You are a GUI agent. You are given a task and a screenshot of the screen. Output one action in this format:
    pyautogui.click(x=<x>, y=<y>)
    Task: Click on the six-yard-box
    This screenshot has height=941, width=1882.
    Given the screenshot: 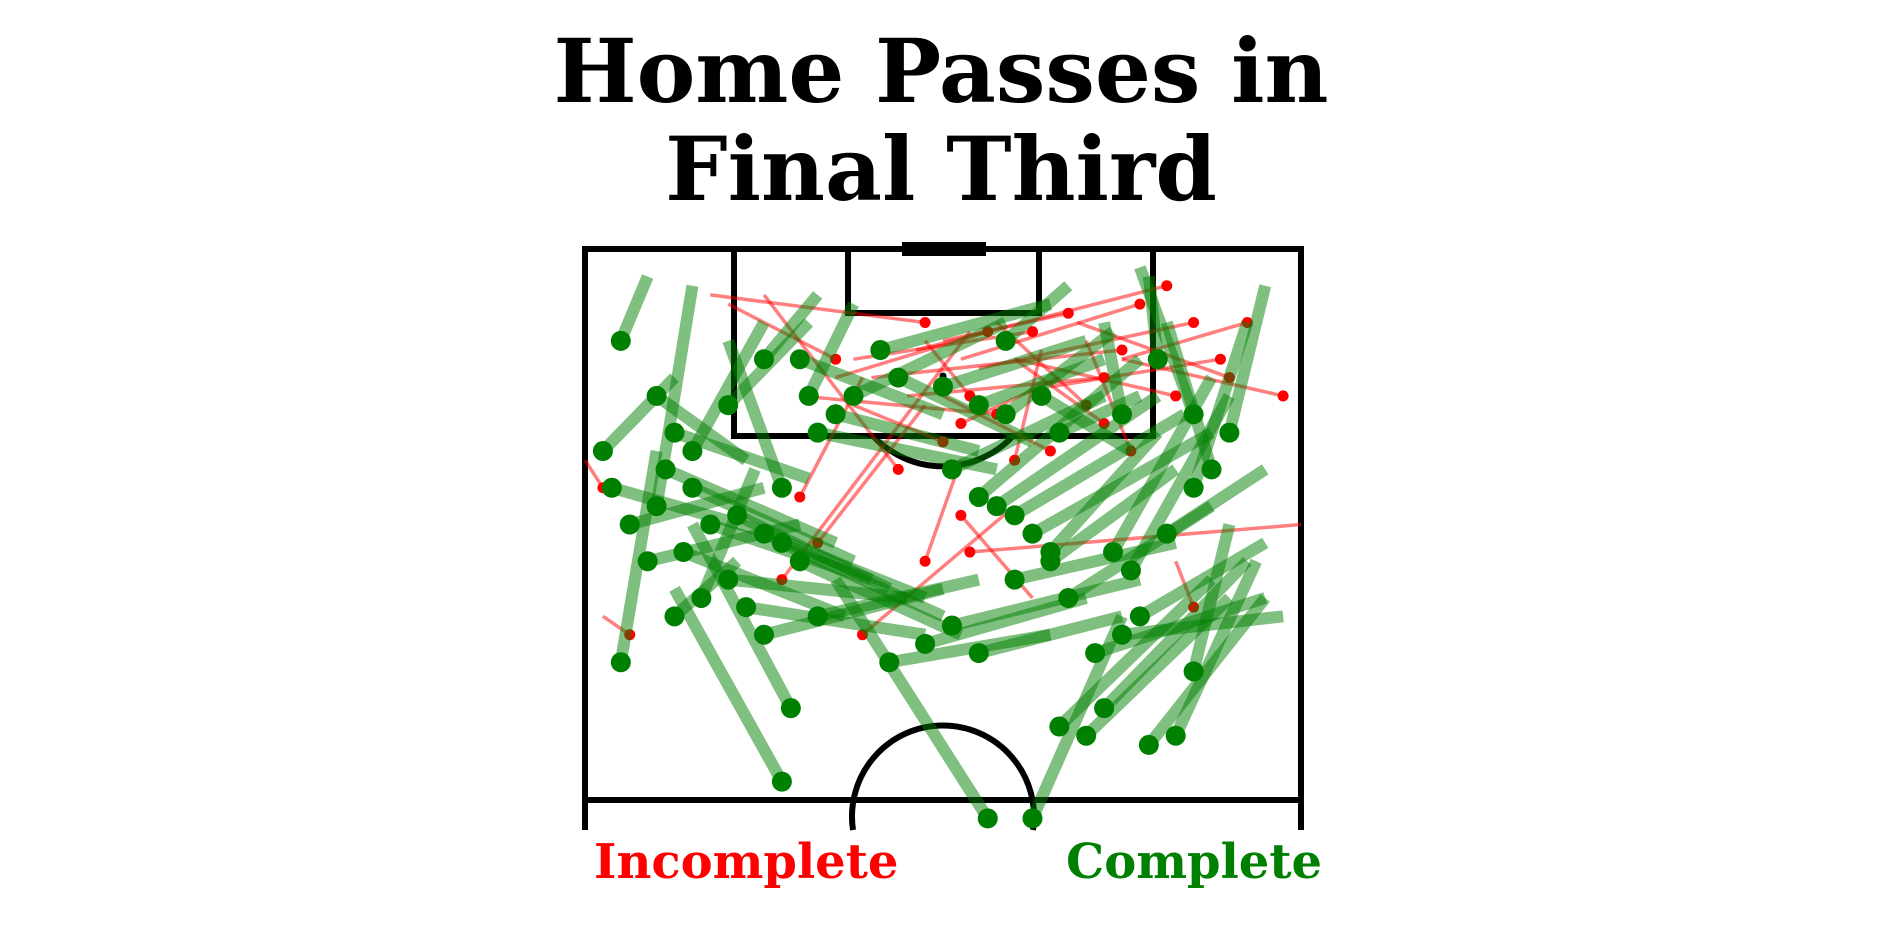 What is the action you would take?
    pyautogui.click(x=943, y=281)
    